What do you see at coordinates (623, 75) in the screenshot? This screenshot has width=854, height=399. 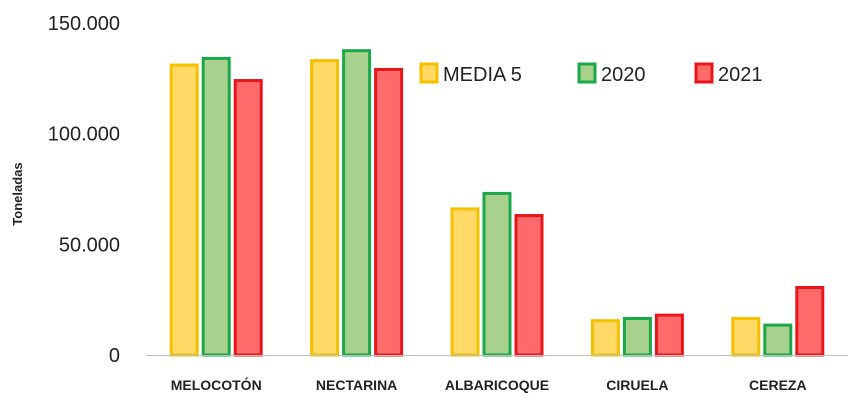 I see `legend-label: 2020` at bounding box center [623, 75].